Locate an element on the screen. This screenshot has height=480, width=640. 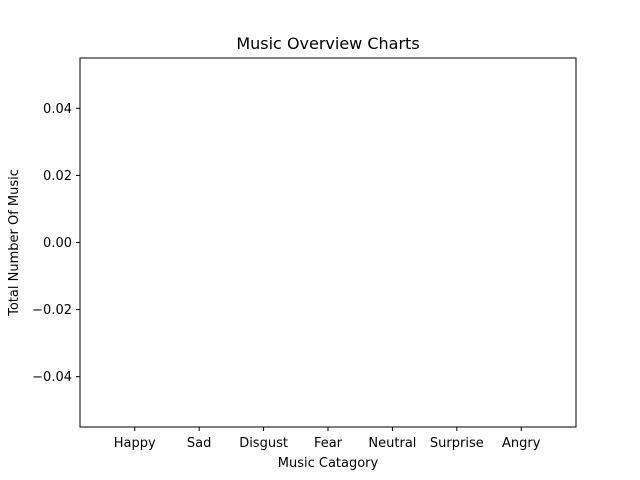
y-tick-label: −0.02 is located at coordinates (52, 310).